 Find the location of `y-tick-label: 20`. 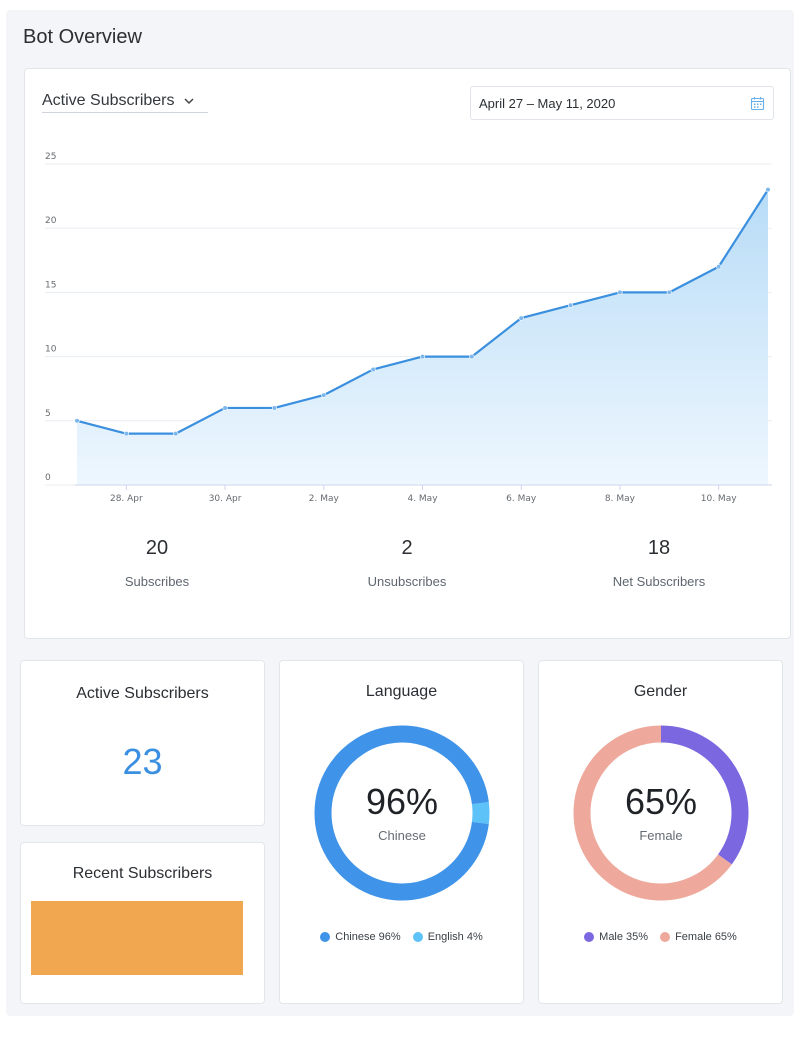

y-tick-label: 20 is located at coordinates (51, 221).